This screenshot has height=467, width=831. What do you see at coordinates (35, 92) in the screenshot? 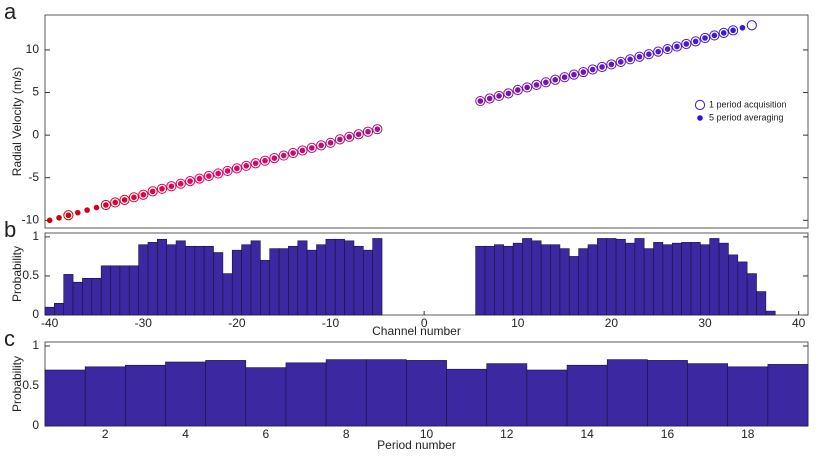
I see `y-tick-label: 5` at bounding box center [35, 92].